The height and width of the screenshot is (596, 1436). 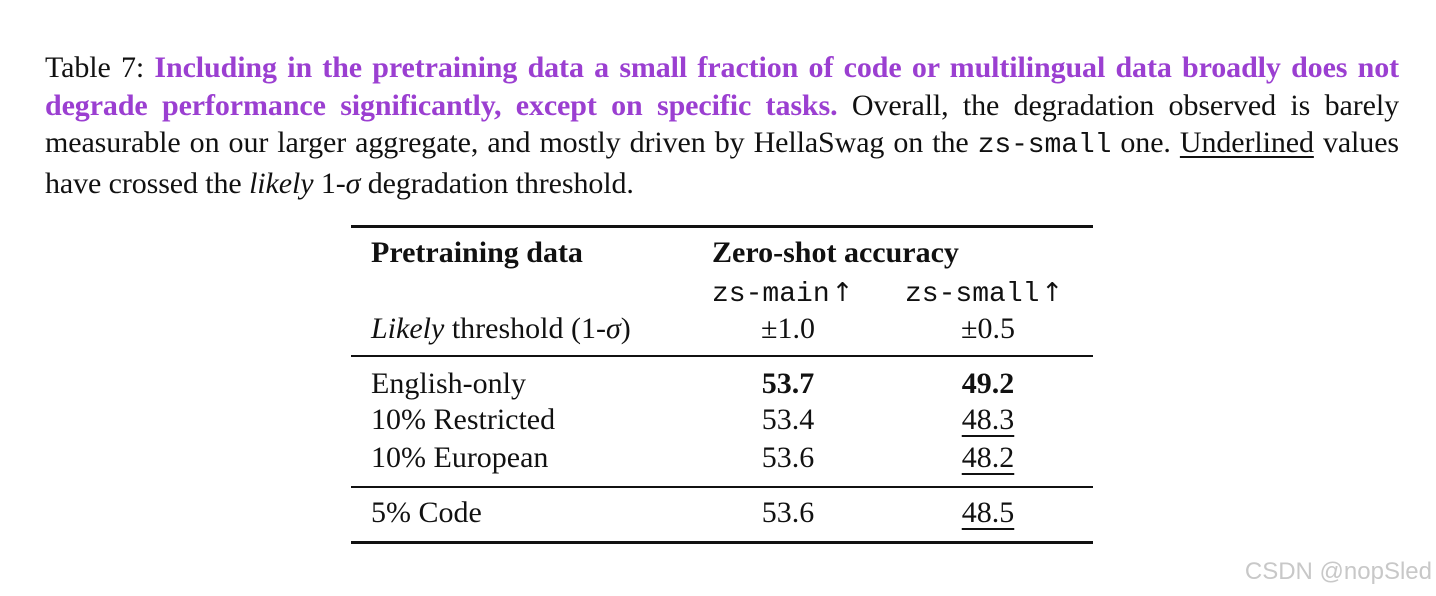 What do you see at coordinates (281, 183) in the screenshot?
I see `caption-italic-word: likely` at bounding box center [281, 183].